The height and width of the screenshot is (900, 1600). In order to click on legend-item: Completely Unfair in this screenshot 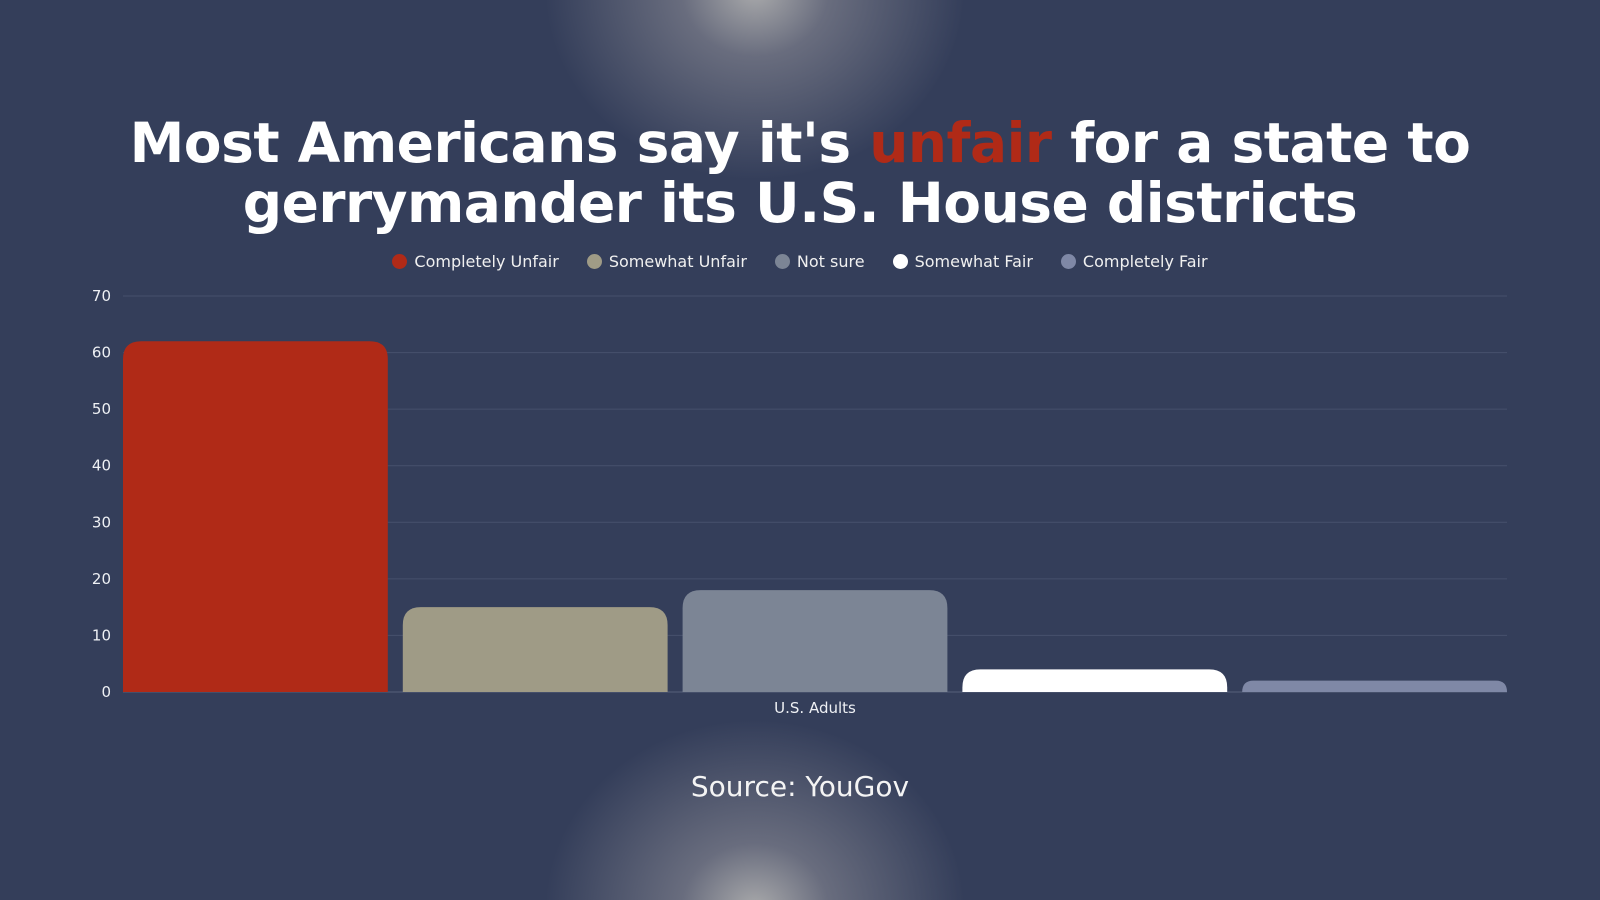, I will do `click(475, 261)`.